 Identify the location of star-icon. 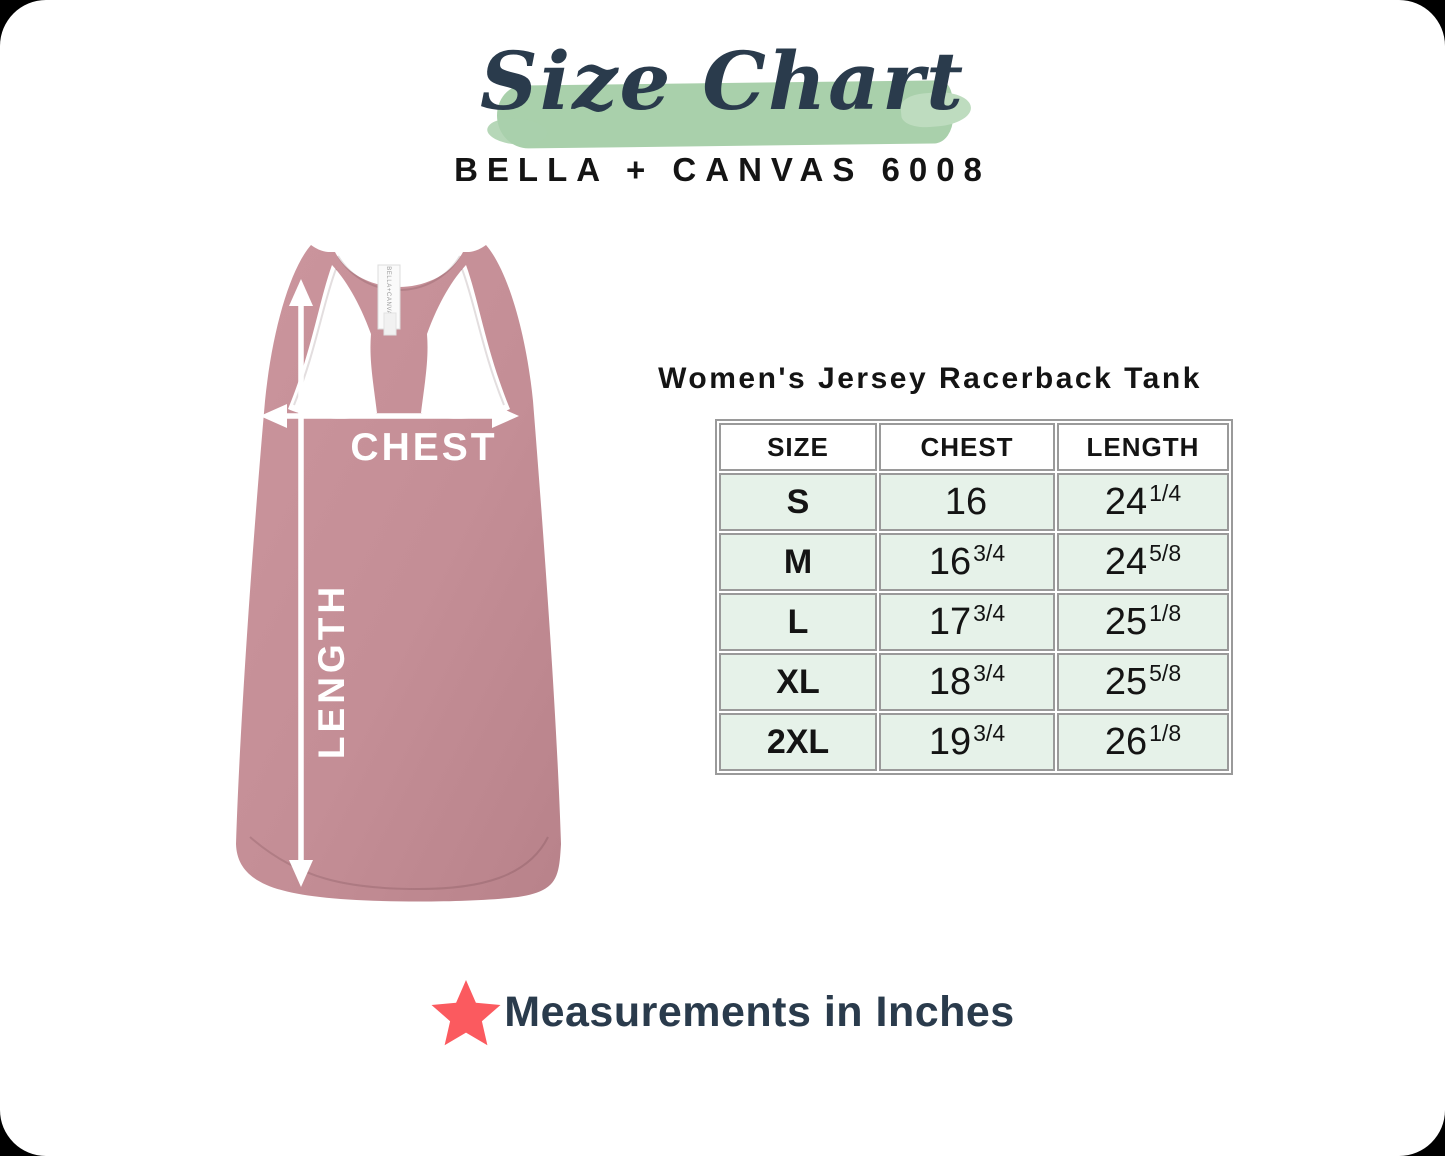
(466, 1013).